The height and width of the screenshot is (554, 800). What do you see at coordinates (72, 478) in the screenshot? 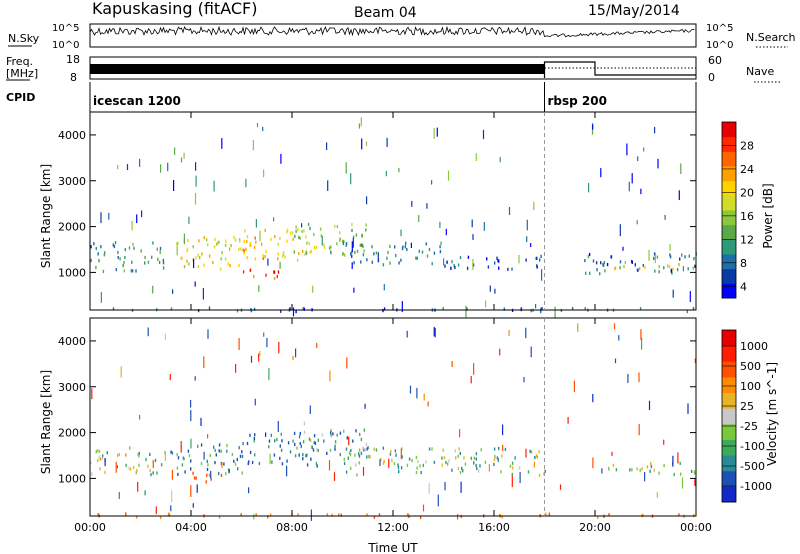
I see `y-tick-label: 1000` at bounding box center [72, 478].